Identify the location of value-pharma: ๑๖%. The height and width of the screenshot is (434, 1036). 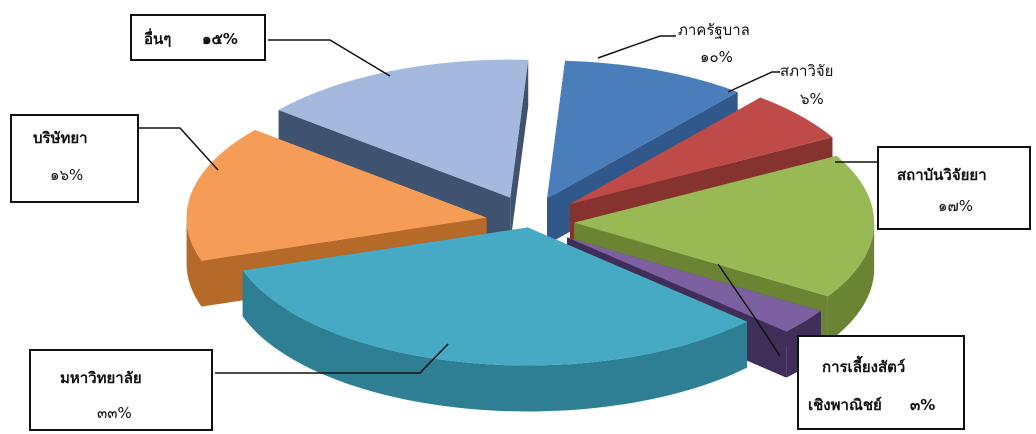
(66, 175).